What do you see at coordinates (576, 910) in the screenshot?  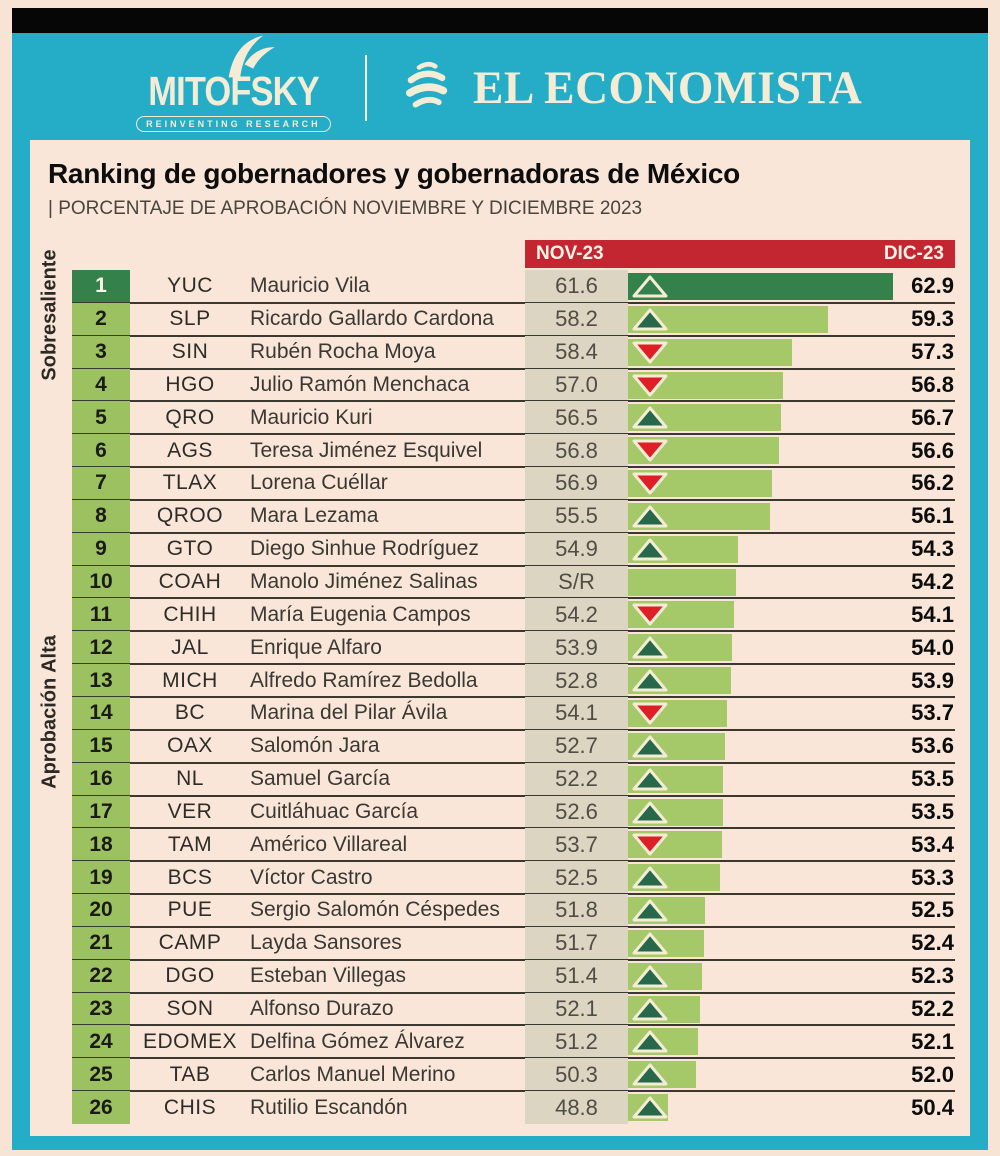 I see `nov-value: 51.8` at bounding box center [576, 910].